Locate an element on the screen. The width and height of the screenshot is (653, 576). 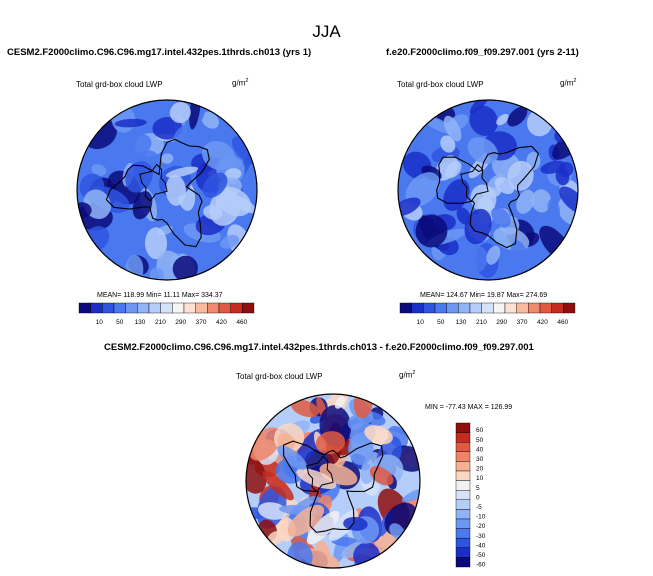
panel3-minmax: MIN = -77.43 MAX = 126.99 is located at coordinates (469, 407).